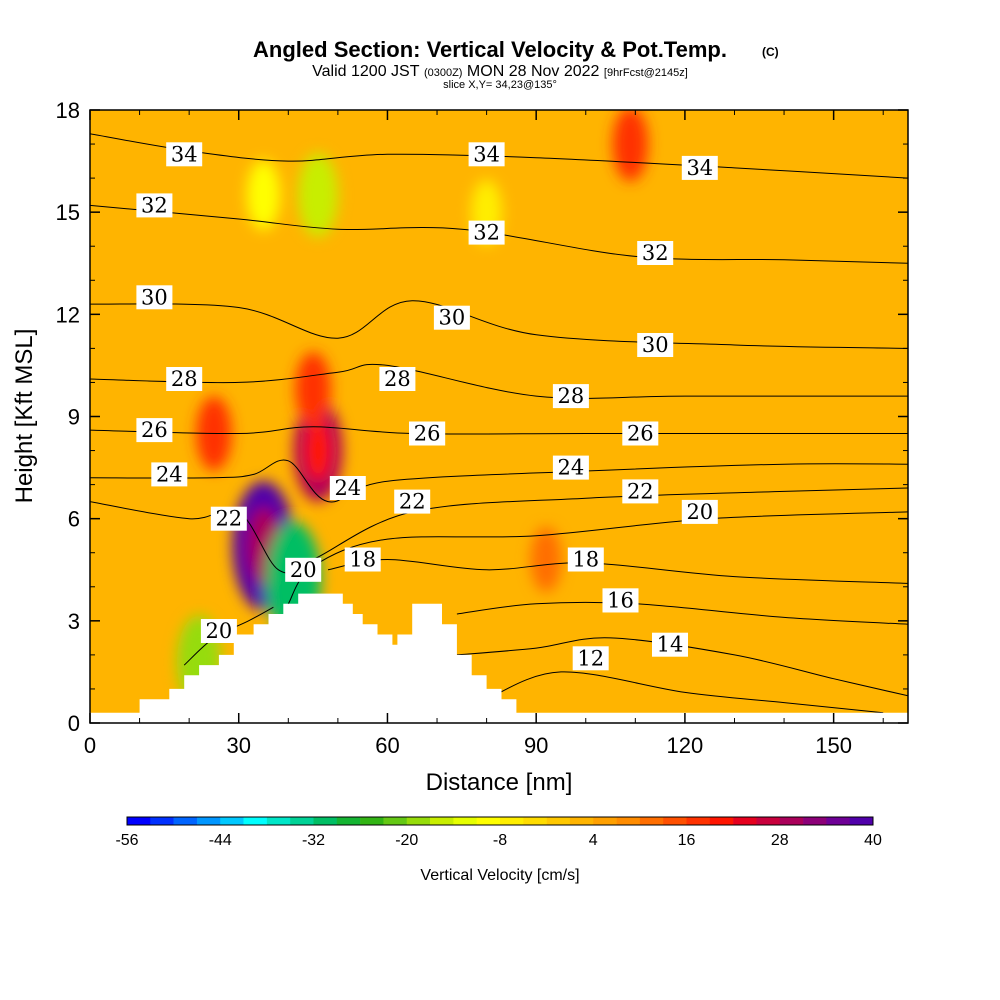 The image size is (1000, 1000). Describe the element at coordinates (499, 875) in the screenshot. I see `colorbar-label: Vertical Velocity [cm/s]` at that location.